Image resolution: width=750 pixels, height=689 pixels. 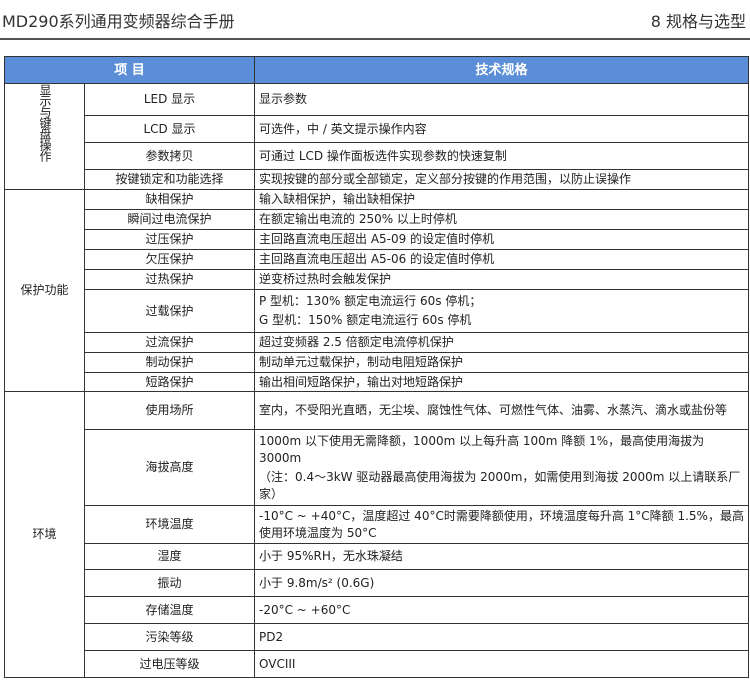 What do you see at coordinates (169, 179) in the screenshot?
I see `item-cell: 按键锁定和功能选择` at bounding box center [169, 179].